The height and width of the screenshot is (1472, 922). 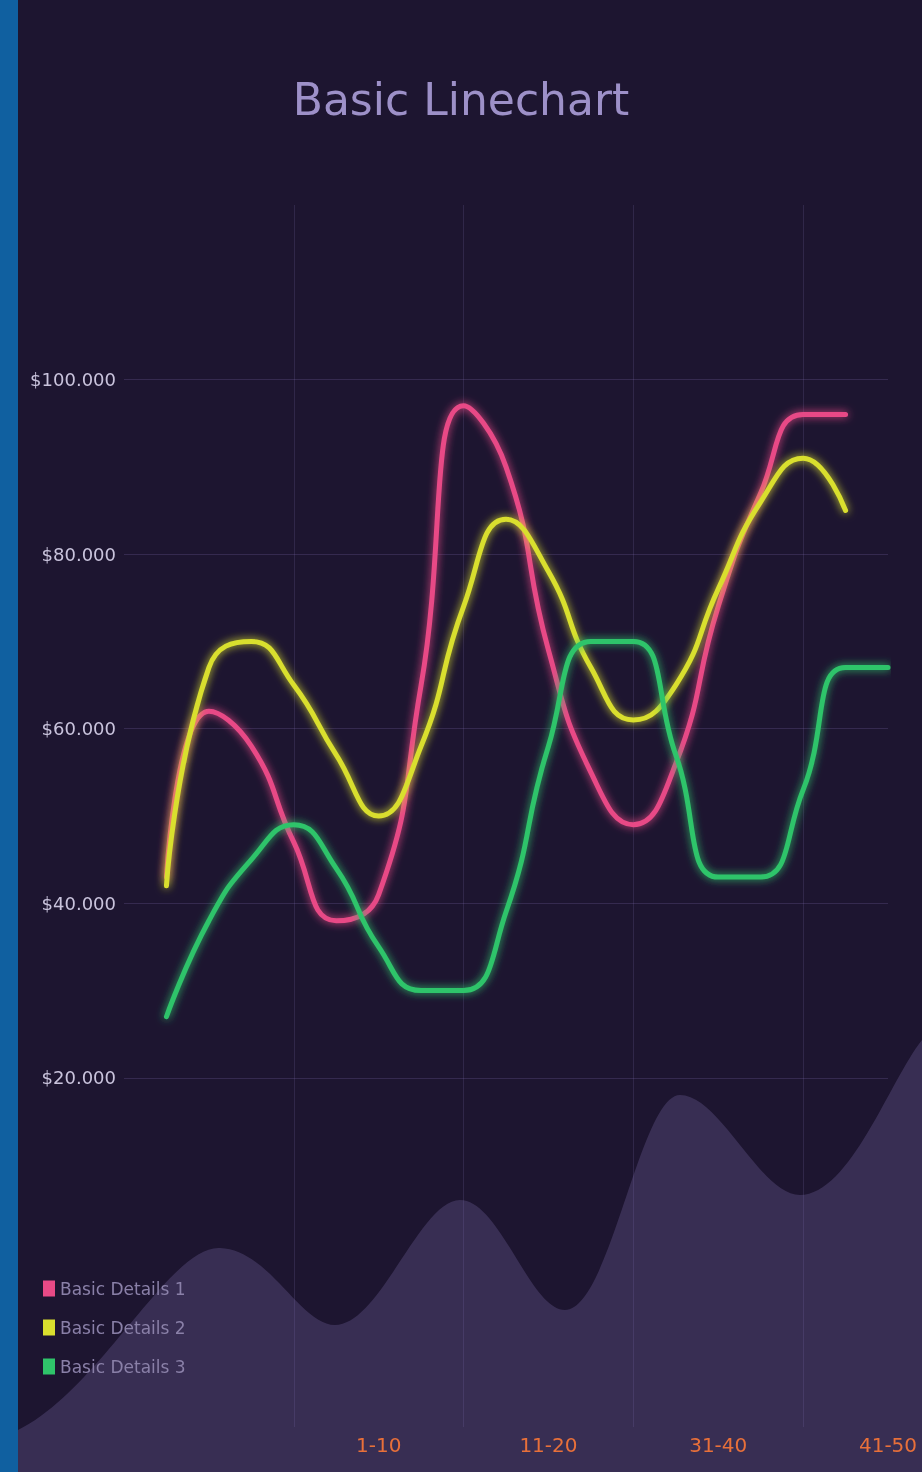 I want to click on y-tick-label: $40.000, so click(x=78, y=903).